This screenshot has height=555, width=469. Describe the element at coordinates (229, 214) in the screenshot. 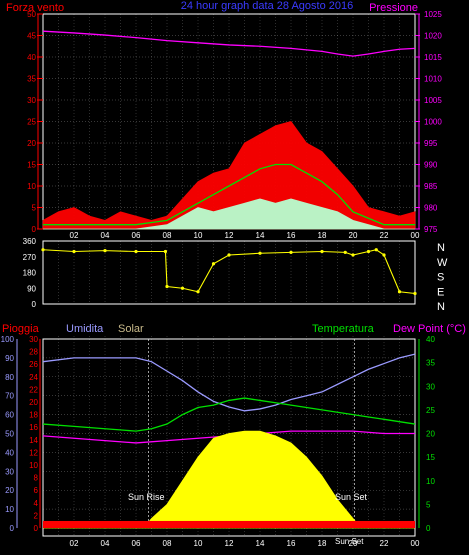

I see `wind-series-base` at that location.